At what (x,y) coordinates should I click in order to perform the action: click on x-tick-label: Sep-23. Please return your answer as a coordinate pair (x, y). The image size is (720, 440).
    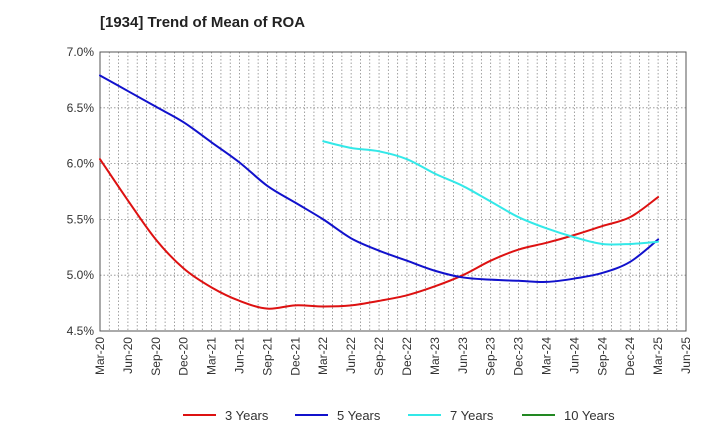
    Looking at the image, I should click on (491, 356).